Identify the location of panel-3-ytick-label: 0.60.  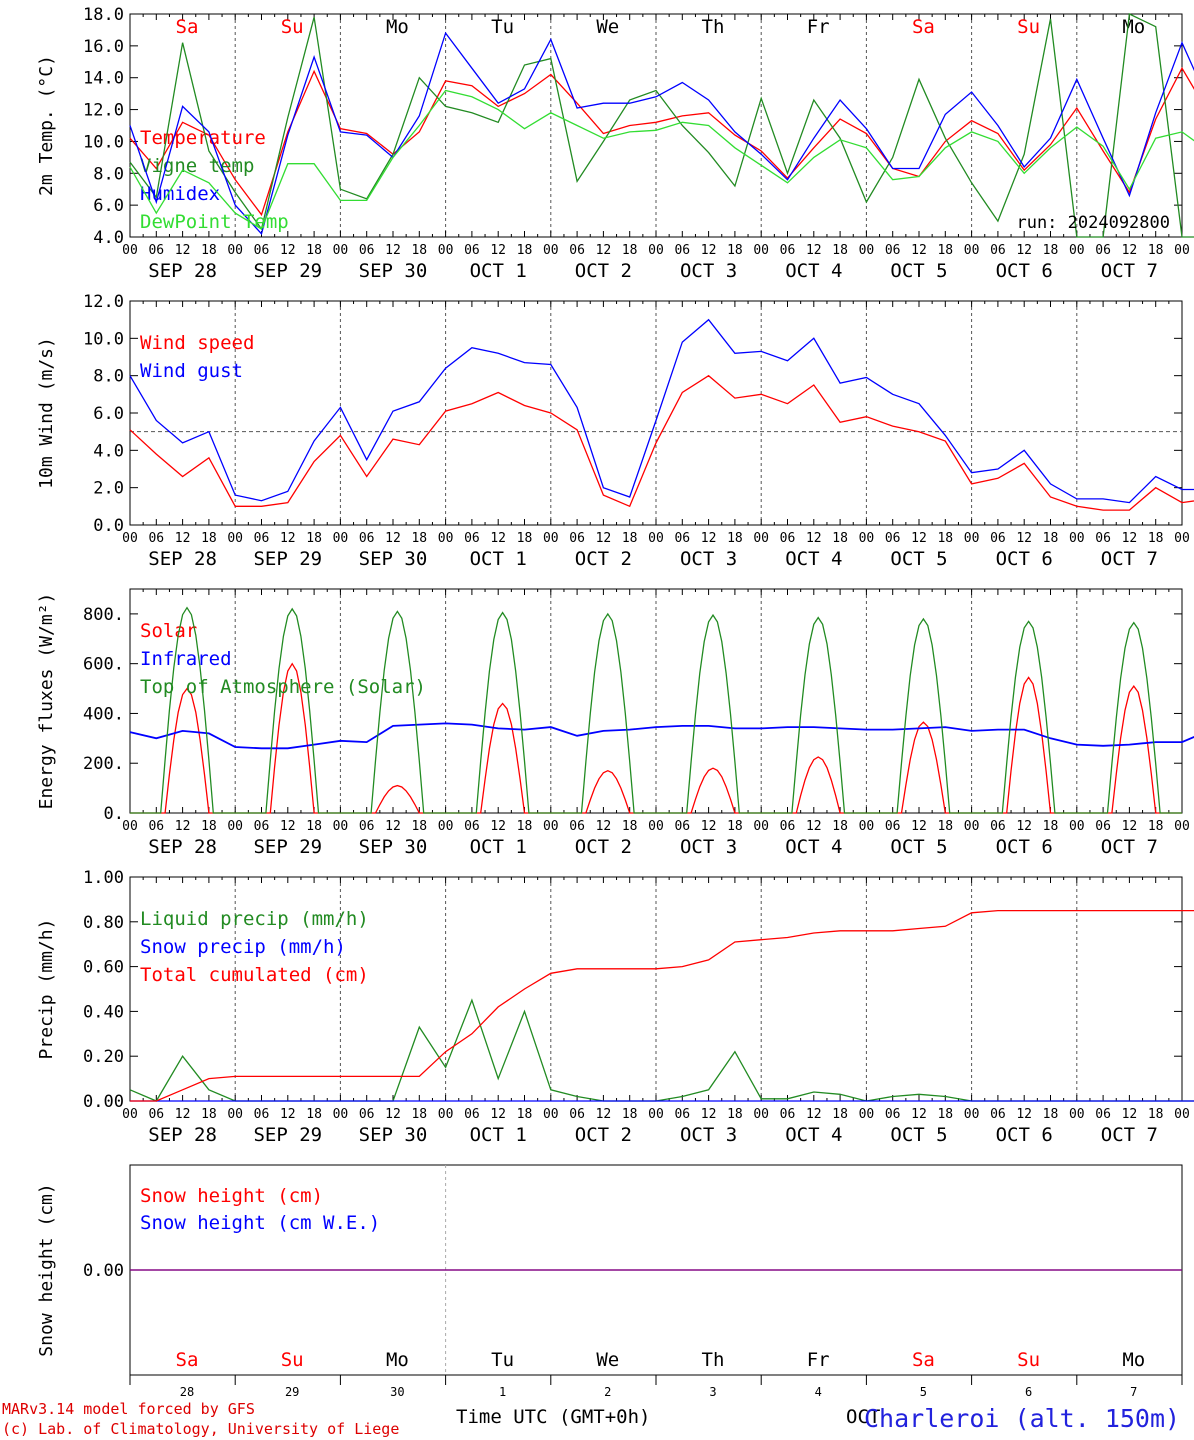
(103, 968).